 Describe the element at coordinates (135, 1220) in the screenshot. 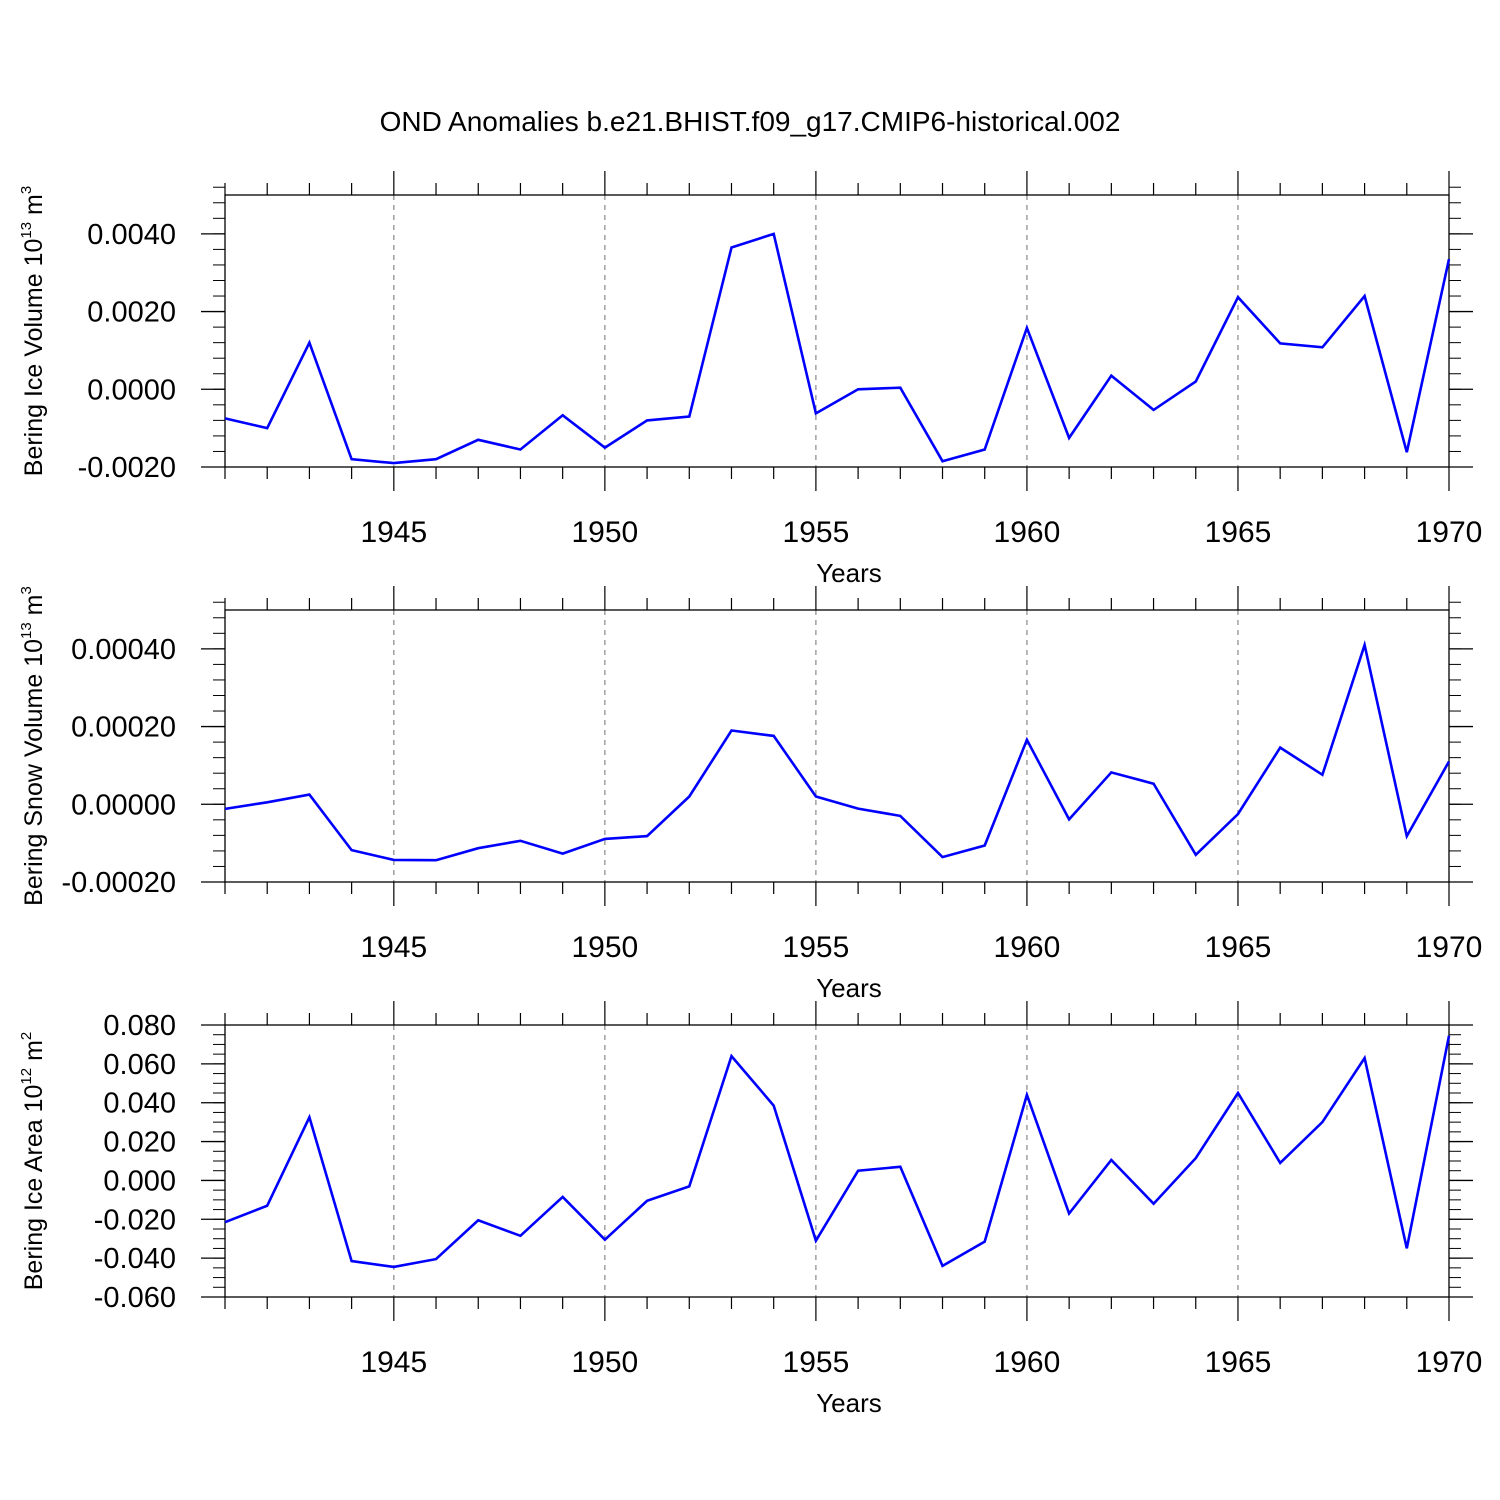

I see `y-tick-label: -0.020` at that location.